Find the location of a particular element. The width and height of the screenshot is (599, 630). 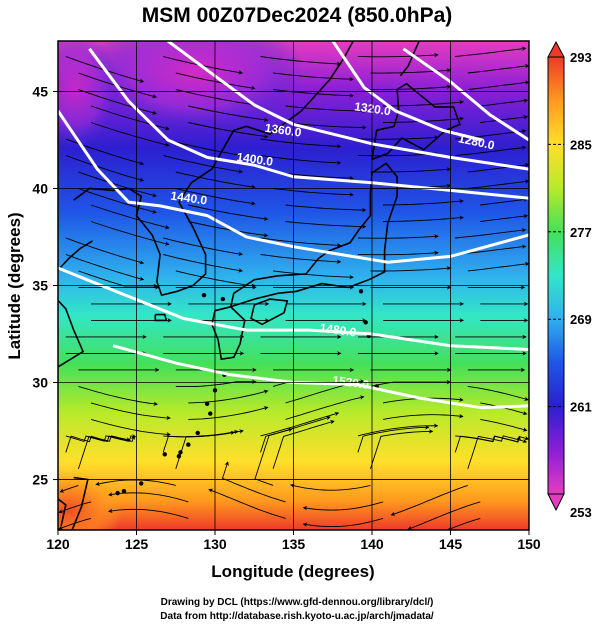

colorbar-ticks: 293 285 277 269 261 253 is located at coordinates (570, 285).